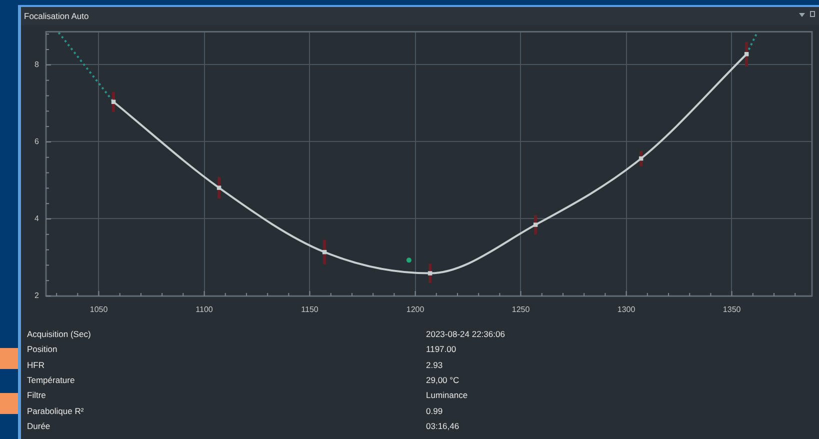  I want to click on x-tick-label: 1200, so click(415, 309).